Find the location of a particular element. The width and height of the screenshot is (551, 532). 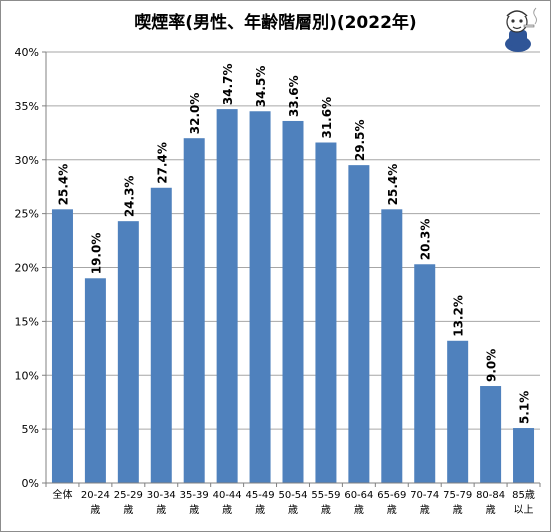

x-tick-label: 20-24 is located at coordinates (95, 495).